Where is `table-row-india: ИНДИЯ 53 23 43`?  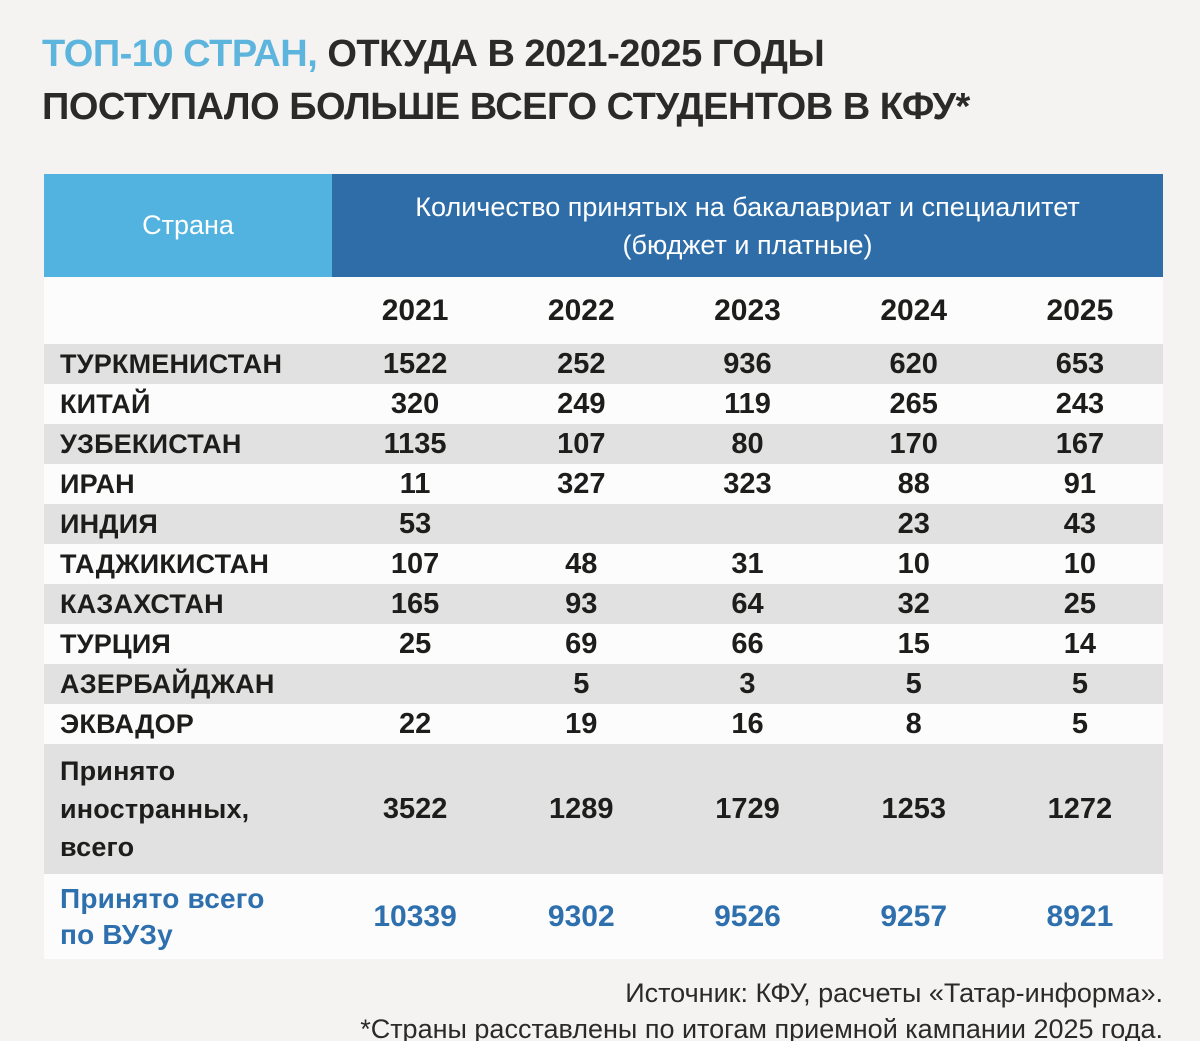
table-row-india: ИНДИЯ 53 23 43 is located at coordinates (603, 524).